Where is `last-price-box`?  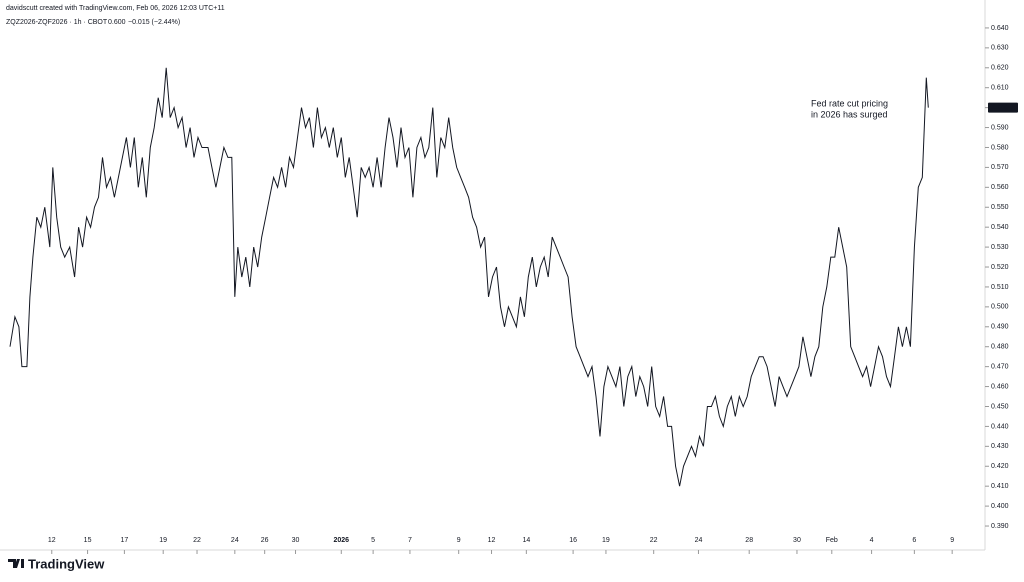 last-price-box is located at coordinates (1003, 107).